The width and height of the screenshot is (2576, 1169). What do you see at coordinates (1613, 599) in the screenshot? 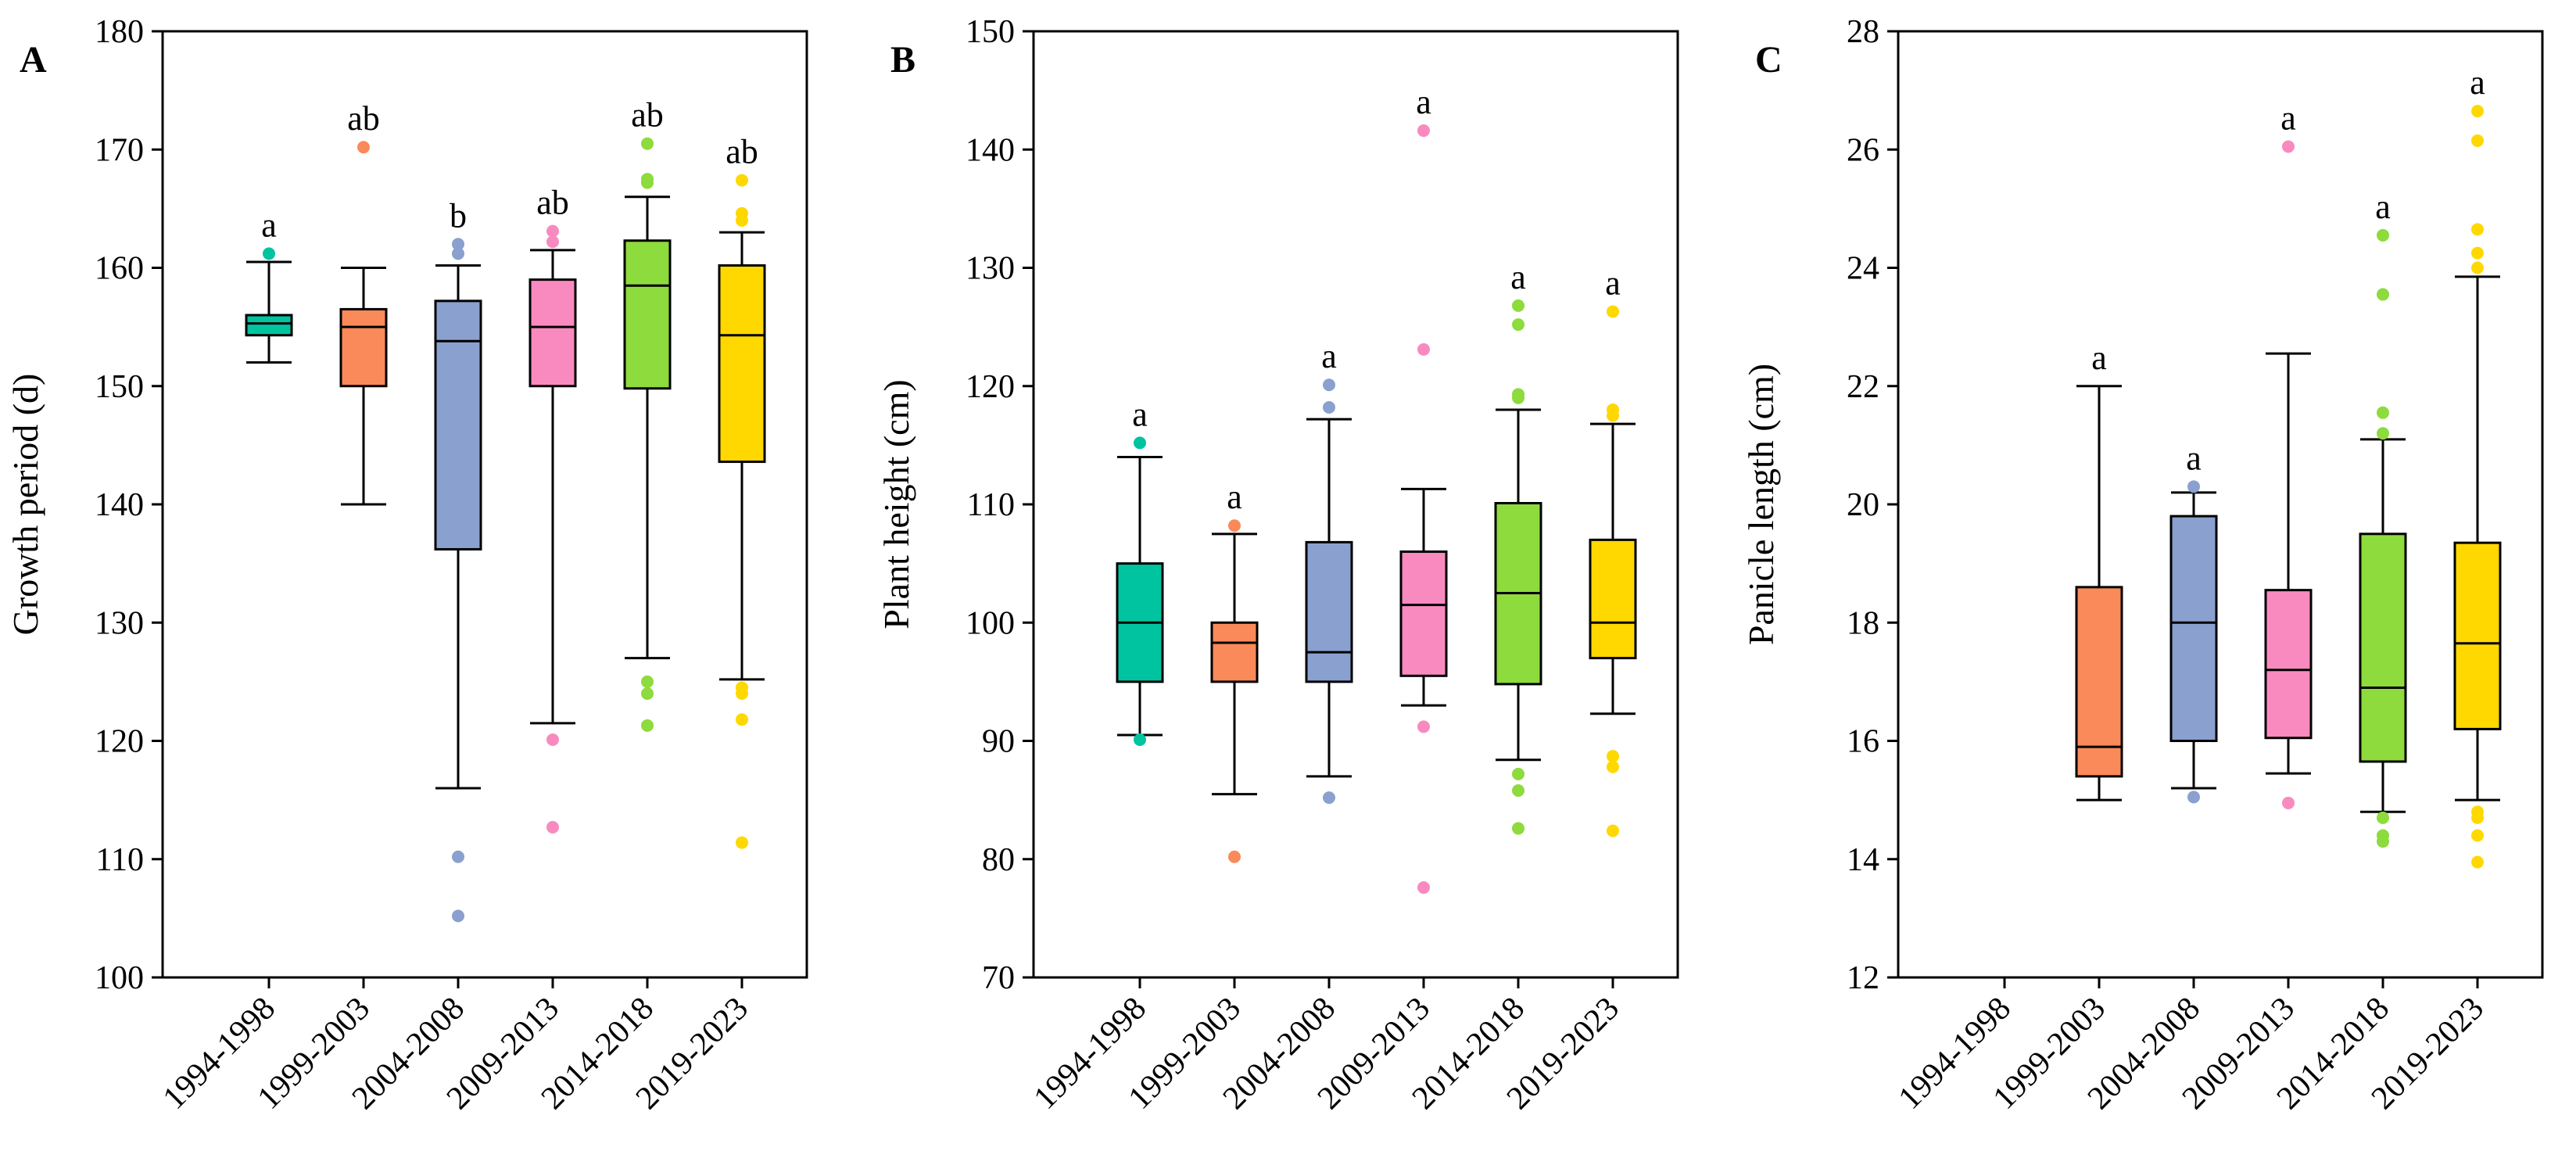
I see `box-b-2019-2023` at bounding box center [1613, 599].